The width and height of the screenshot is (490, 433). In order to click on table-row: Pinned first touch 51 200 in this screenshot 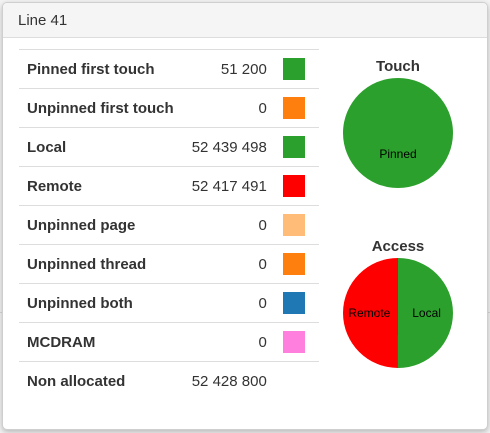, I will do `click(169, 69)`.